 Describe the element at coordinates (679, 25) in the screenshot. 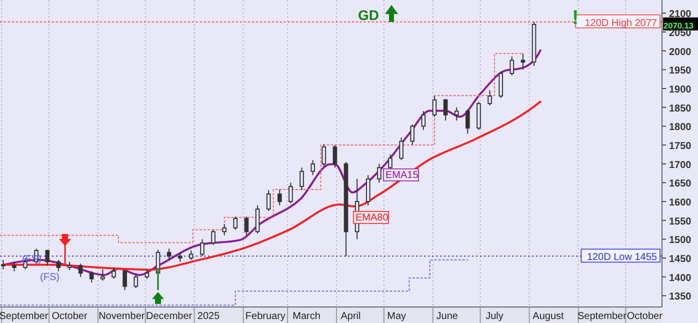

I see `annotation: 2070.13` at that location.